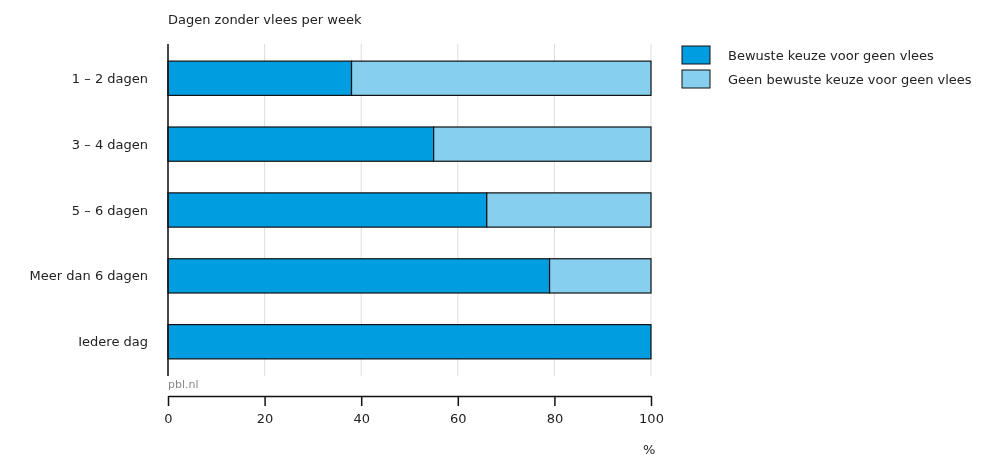 This screenshot has height=459, width=1005. Describe the element at coordinates (88, 276) in the screenshot. I see `y-tick-label: Meer dan 6 dagen` at that location.